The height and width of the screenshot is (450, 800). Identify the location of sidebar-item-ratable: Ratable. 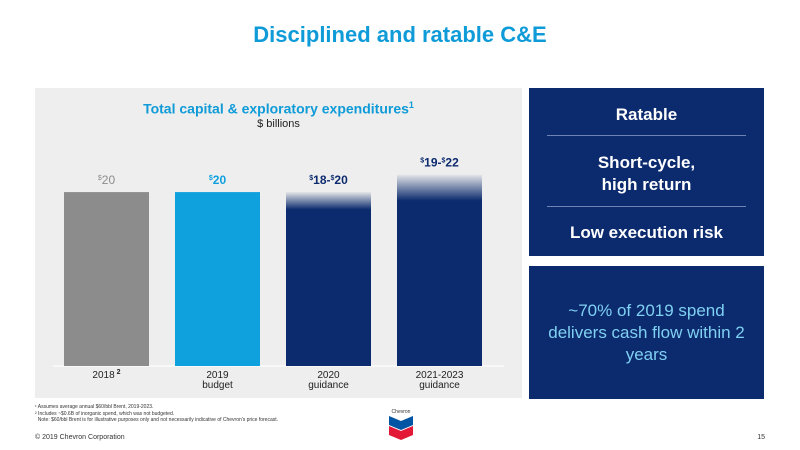
(646, 114).